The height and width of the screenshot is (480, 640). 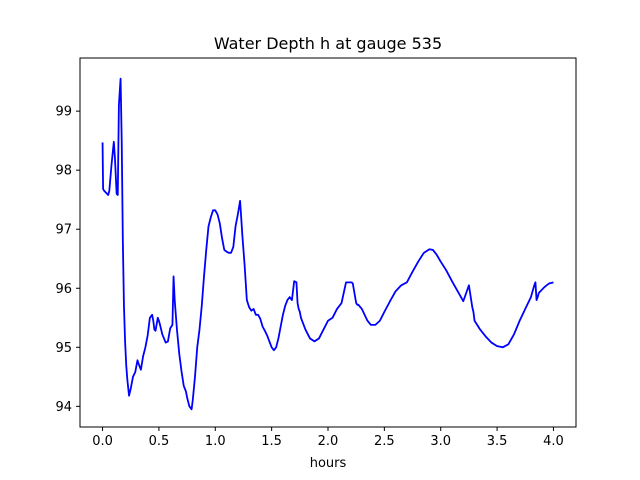 I want to click on x-tick-label: 0.5, so click(x=159, y=441).